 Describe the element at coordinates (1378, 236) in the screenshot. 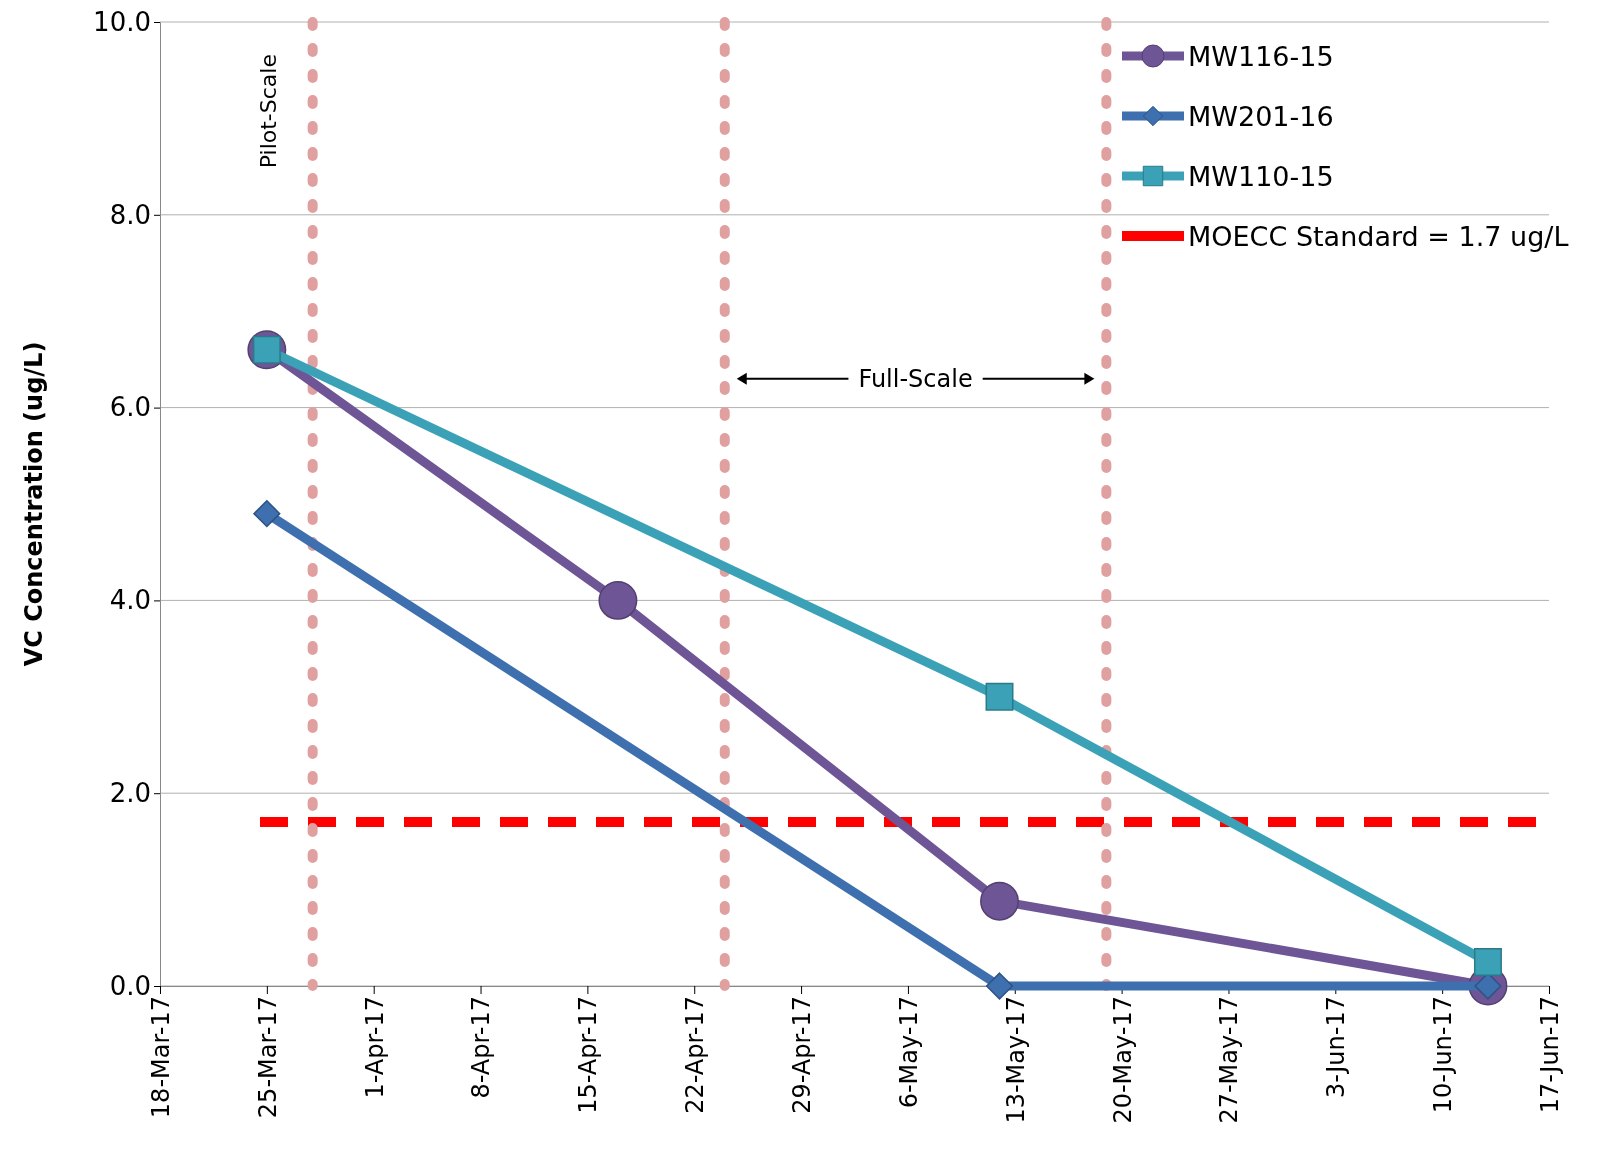

I see `legend-label: MOECC Standard = 1.7 ug/L` at that location.